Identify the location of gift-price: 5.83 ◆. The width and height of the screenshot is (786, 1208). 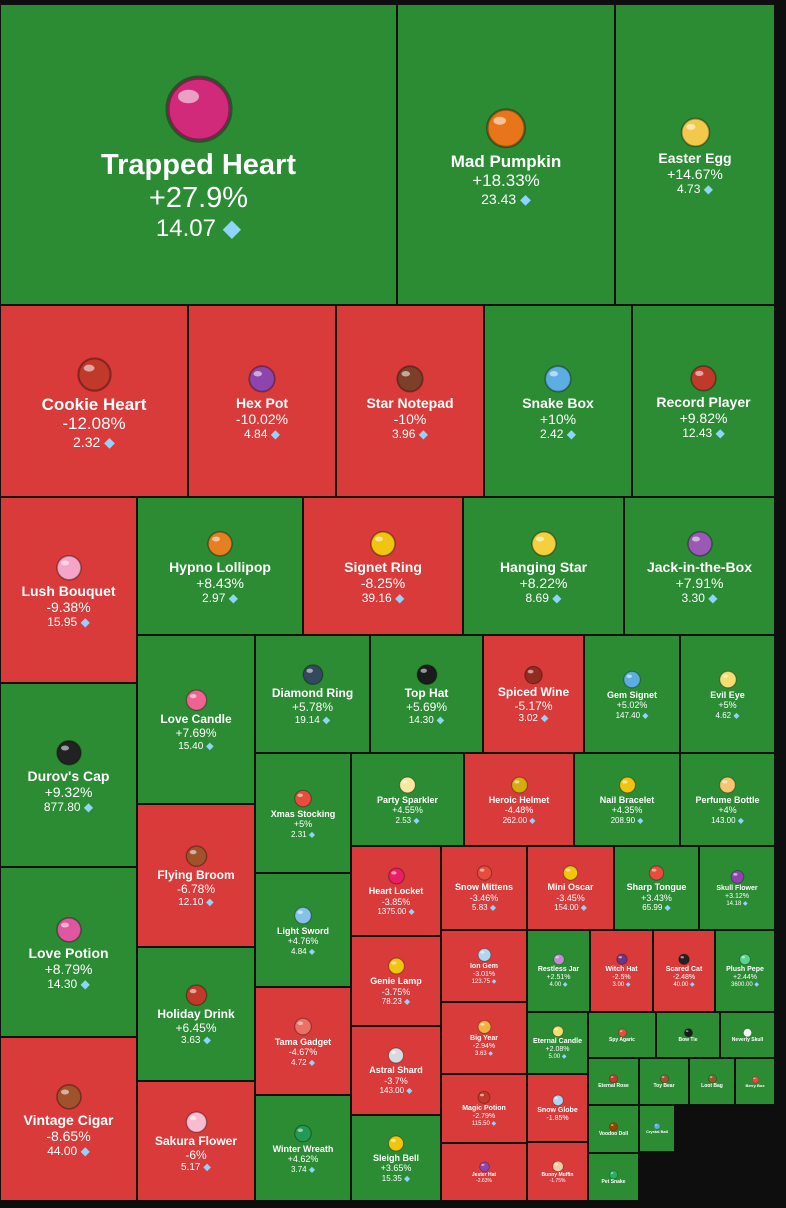
(484, 908).